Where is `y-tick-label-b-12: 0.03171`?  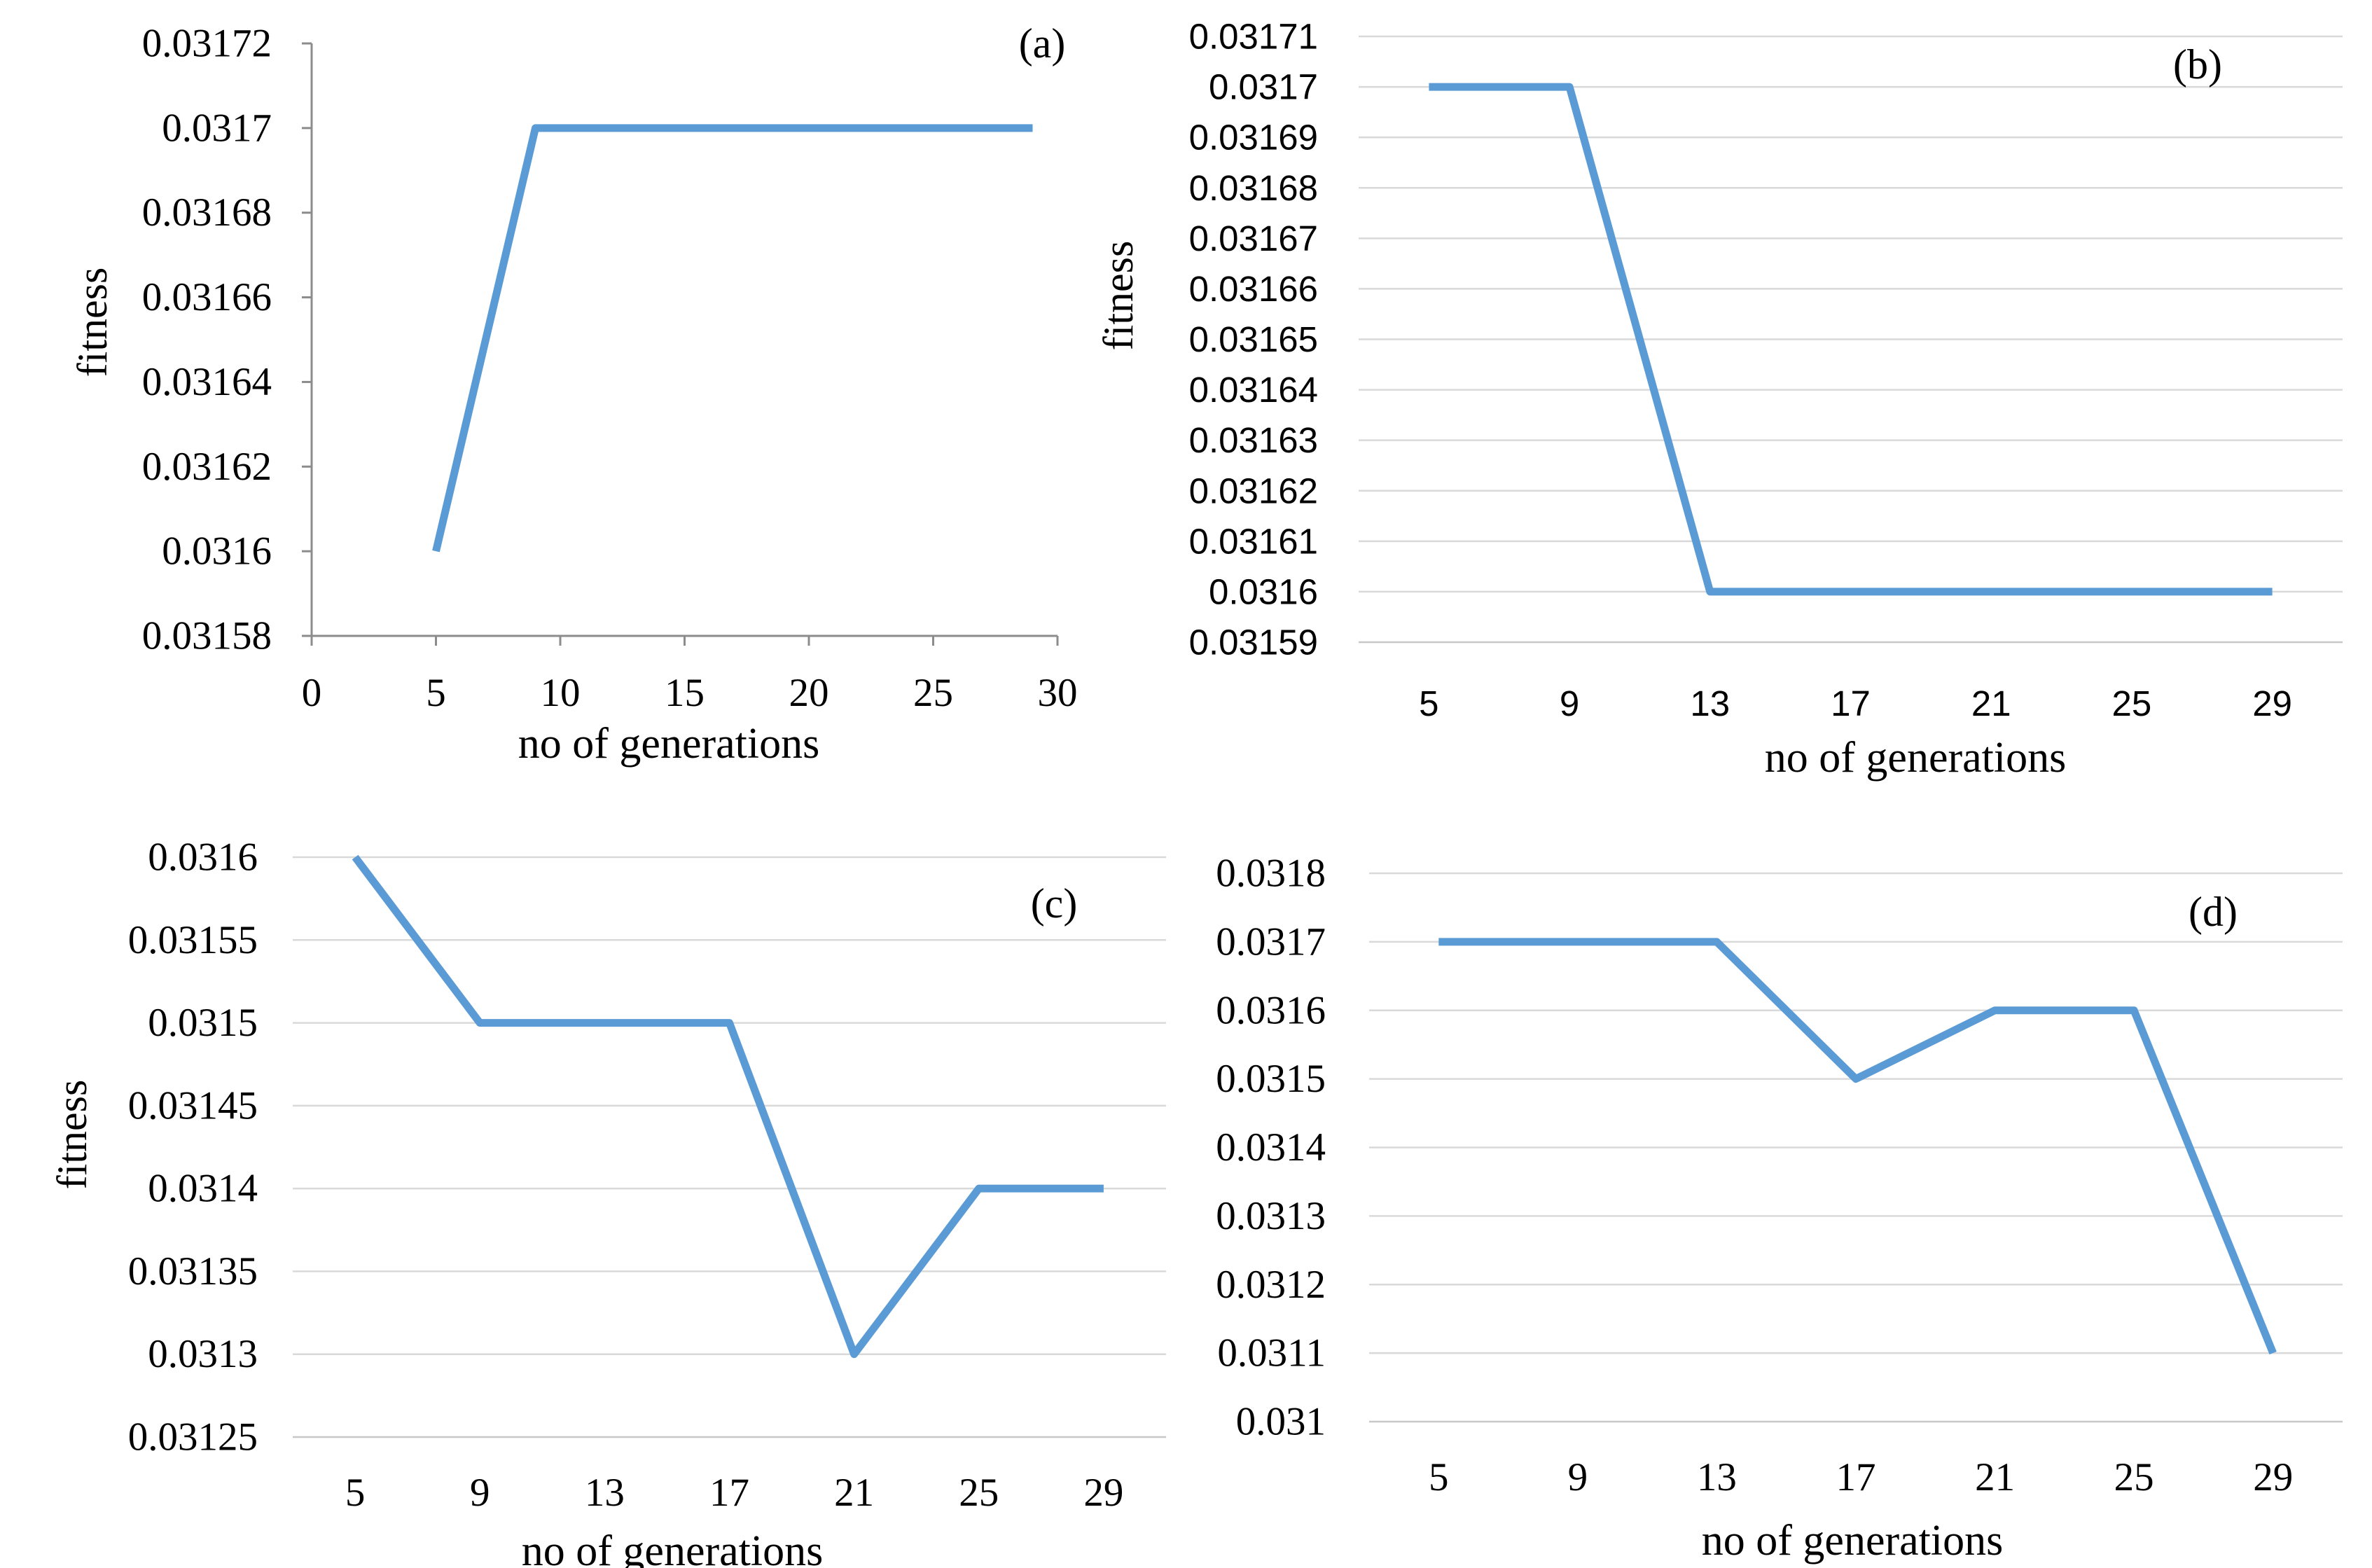
y-tick-label-b-12: 0.03171 is located at coordinates (1253, 37).